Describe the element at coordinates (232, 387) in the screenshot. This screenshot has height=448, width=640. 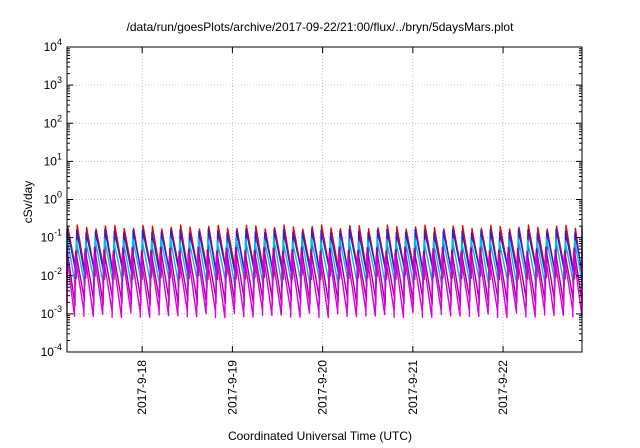
I see `x-tick-label: 2017-9-19` at that location.